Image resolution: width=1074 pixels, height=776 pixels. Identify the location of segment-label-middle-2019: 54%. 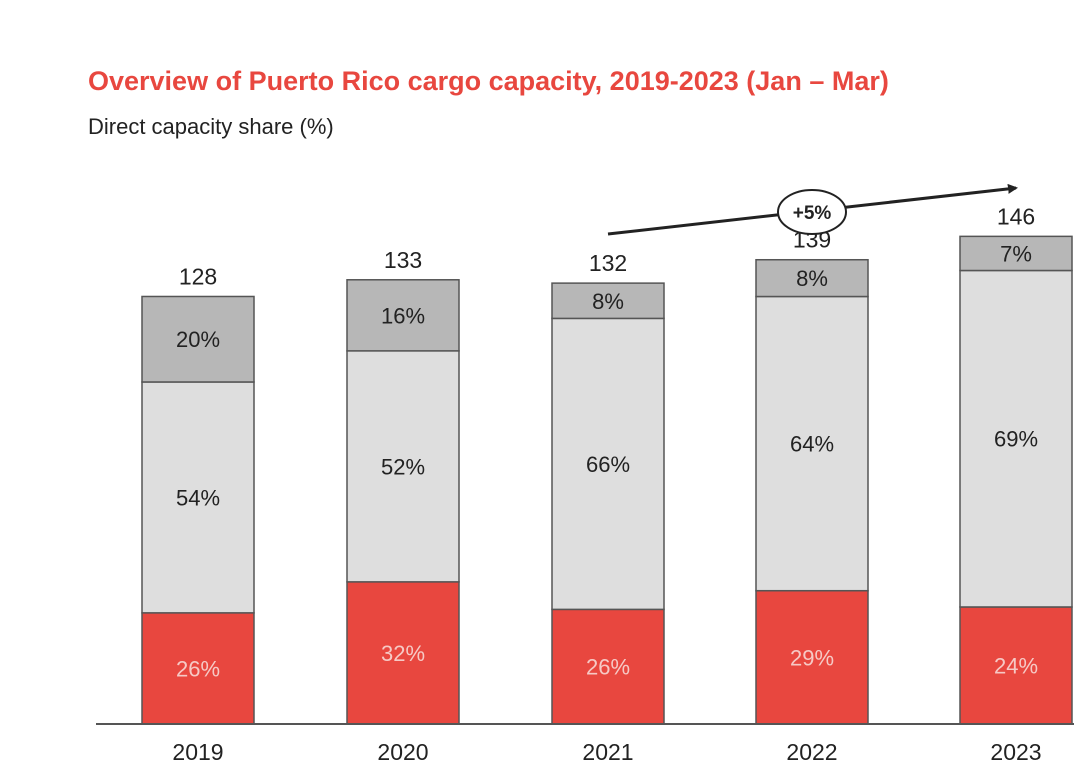
(198, 497).